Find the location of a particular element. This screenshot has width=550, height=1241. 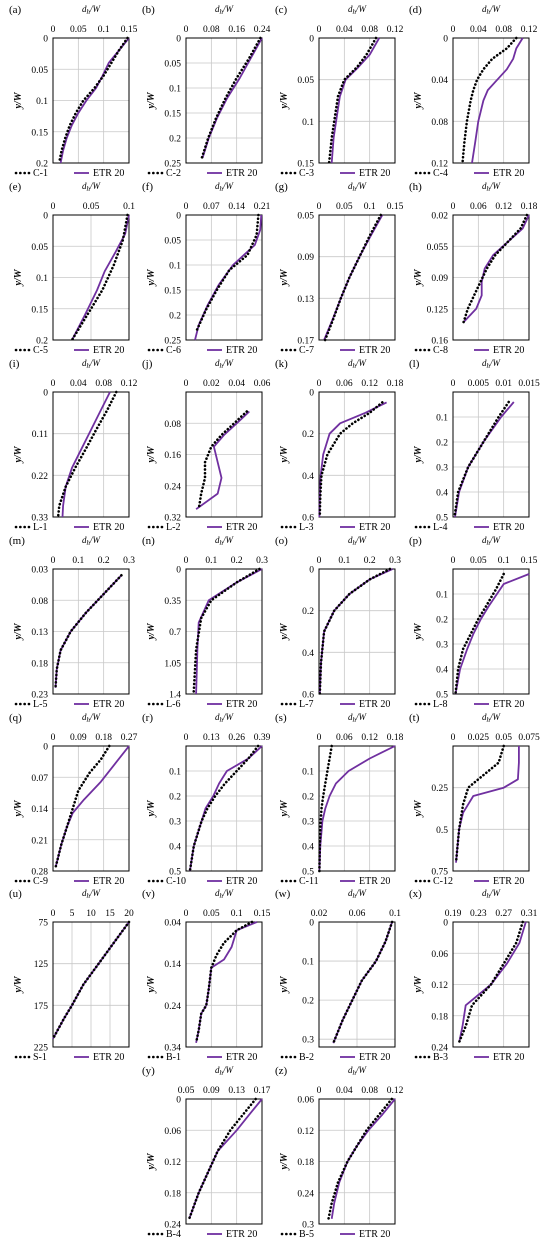

y-tick-label: 0.3 is located at coordinates (175, 823).